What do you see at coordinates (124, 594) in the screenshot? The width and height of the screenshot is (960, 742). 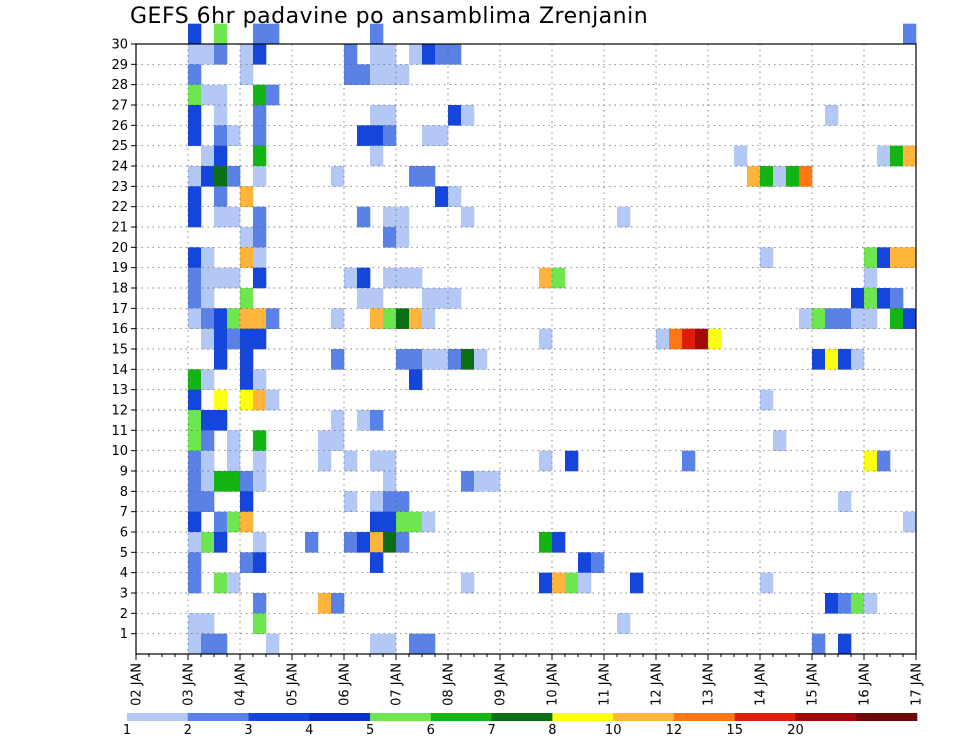 I see `y-tick-label: 3` at bounding box center [124, 594].